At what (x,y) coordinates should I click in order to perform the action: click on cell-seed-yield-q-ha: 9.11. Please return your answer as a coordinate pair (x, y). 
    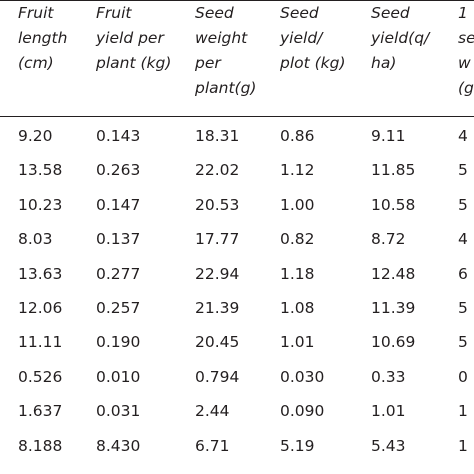
    Looking at the image, I should click on (388, 136).